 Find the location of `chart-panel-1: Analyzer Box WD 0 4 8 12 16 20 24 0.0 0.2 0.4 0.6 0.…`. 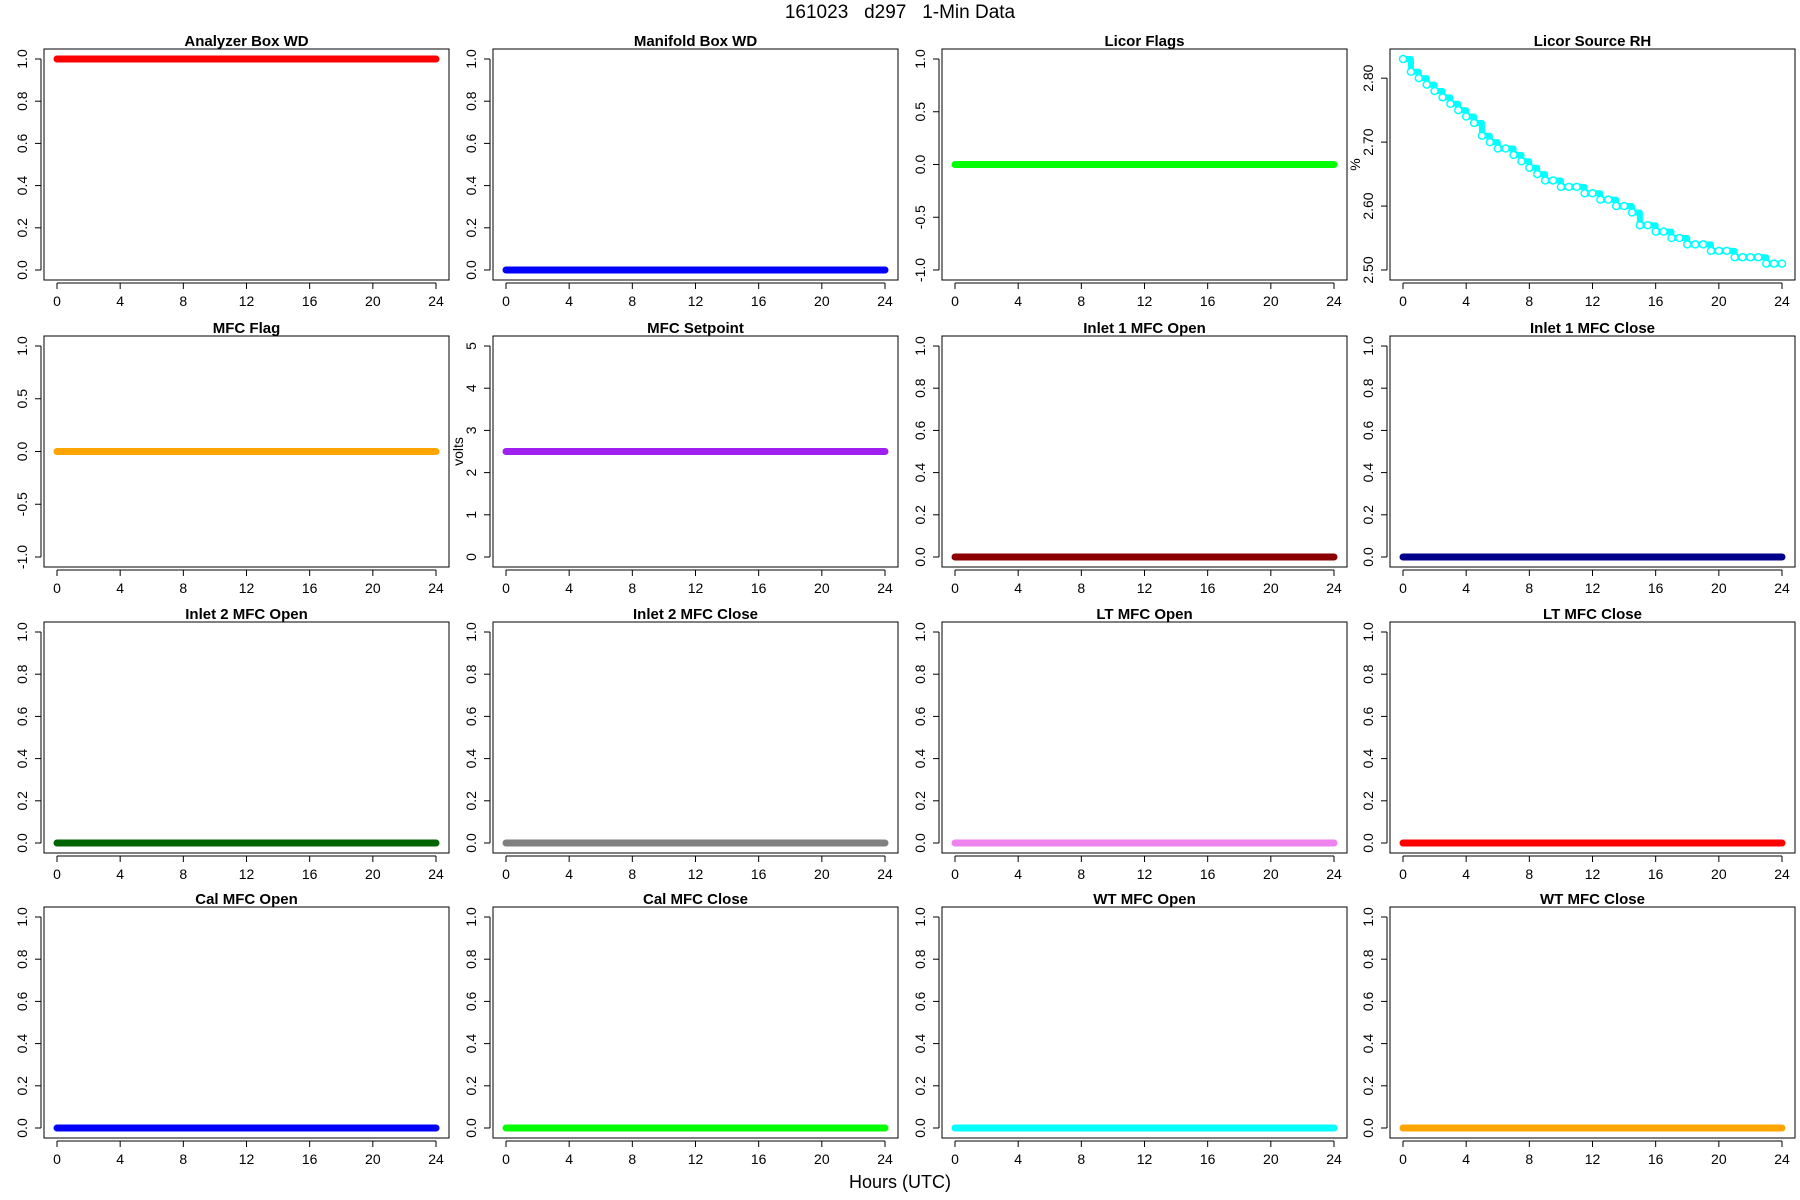

chart-panel-1: Analyzer Box WD 0 4 8 12 16 20 24 0.0 0.2 0.4 0.6 0.… is located at coordinates (232, 171).